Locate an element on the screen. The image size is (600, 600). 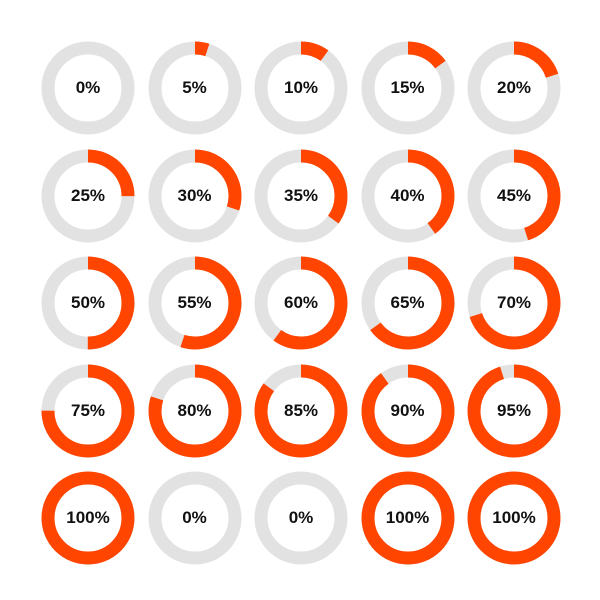
progress-ring: 80% is located at coordinates (195, 411).